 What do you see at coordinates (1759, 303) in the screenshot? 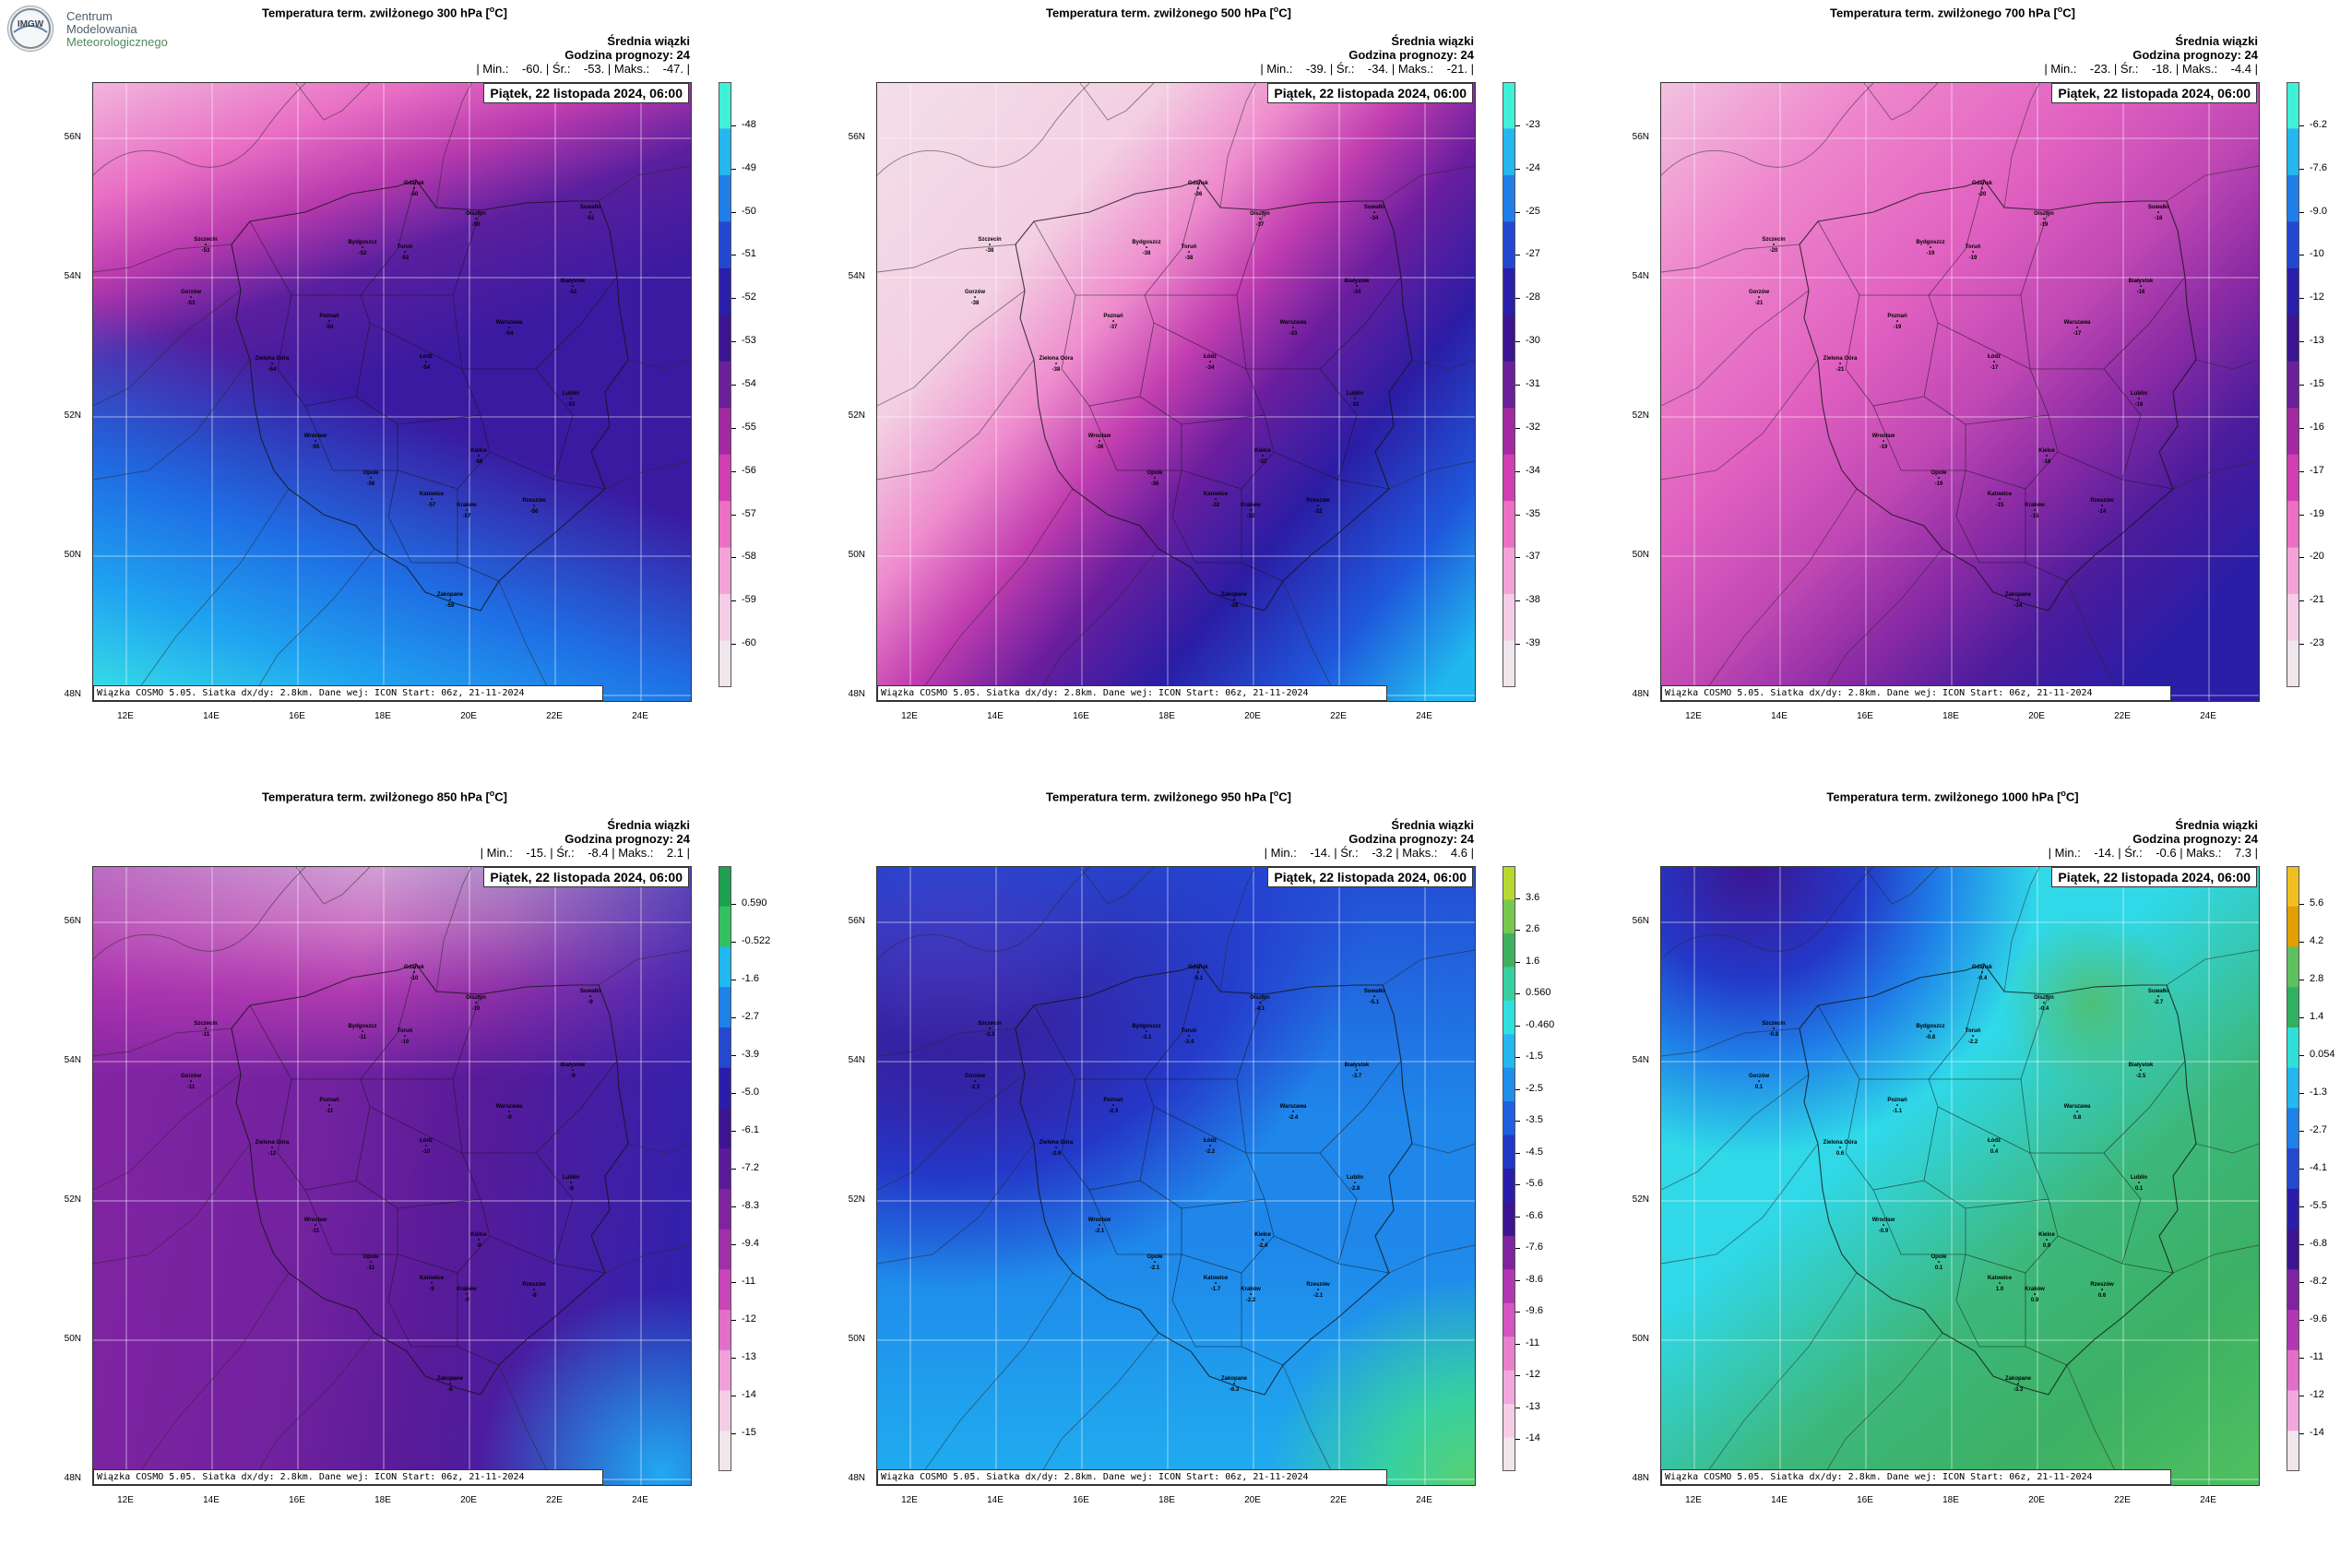
I see `city-value: -21` at bounding box center [1759, 303].